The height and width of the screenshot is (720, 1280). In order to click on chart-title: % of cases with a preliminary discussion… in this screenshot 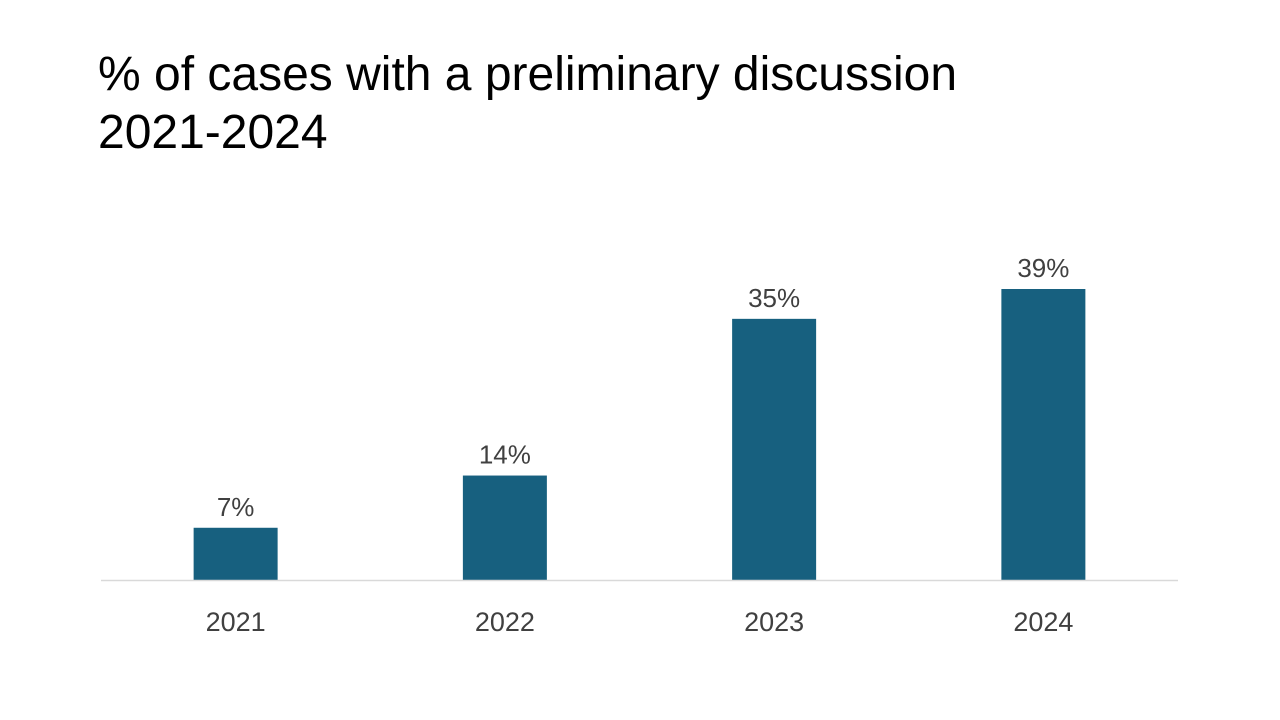, I will do `click(527, 104)`.